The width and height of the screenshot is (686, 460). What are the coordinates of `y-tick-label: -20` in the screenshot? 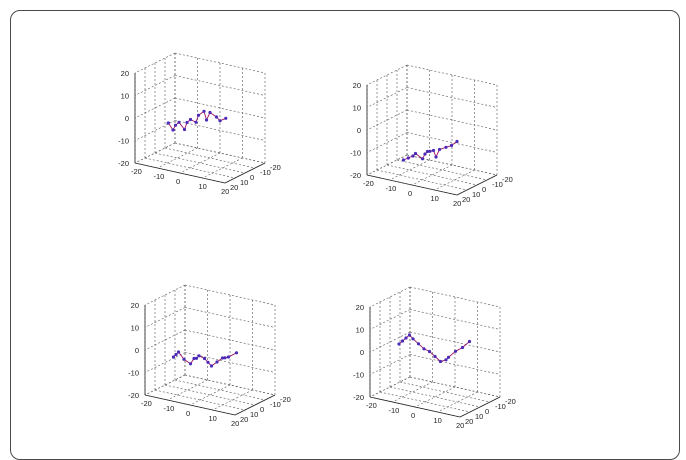 It's located at (285, 399).